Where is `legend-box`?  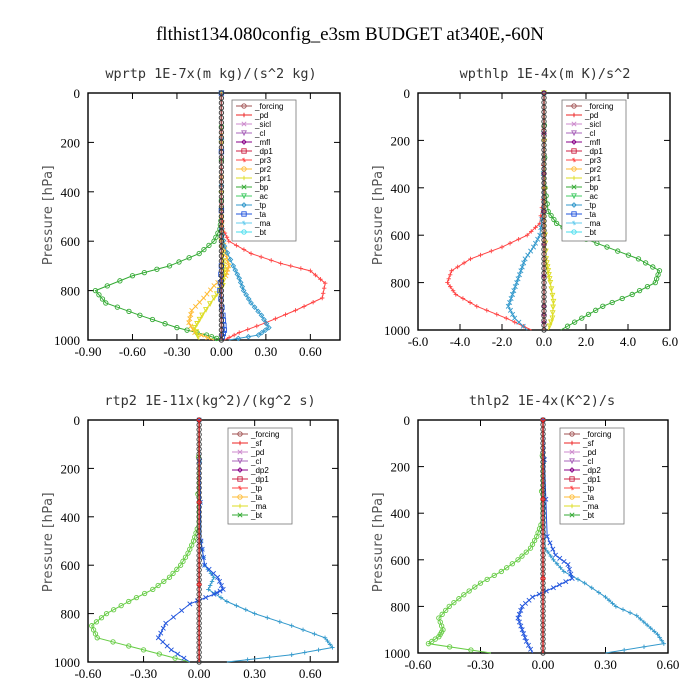
legend-box is located at coordinates (260, 476).